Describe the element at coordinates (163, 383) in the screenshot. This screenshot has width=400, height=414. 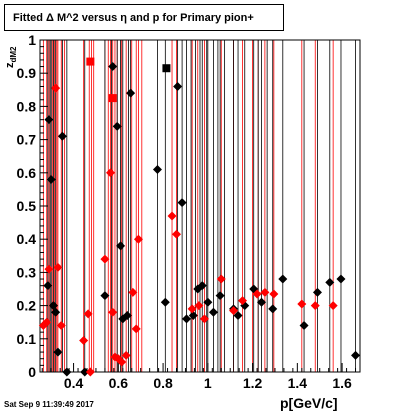
I see `x-tick-label: 0.8` at that location.